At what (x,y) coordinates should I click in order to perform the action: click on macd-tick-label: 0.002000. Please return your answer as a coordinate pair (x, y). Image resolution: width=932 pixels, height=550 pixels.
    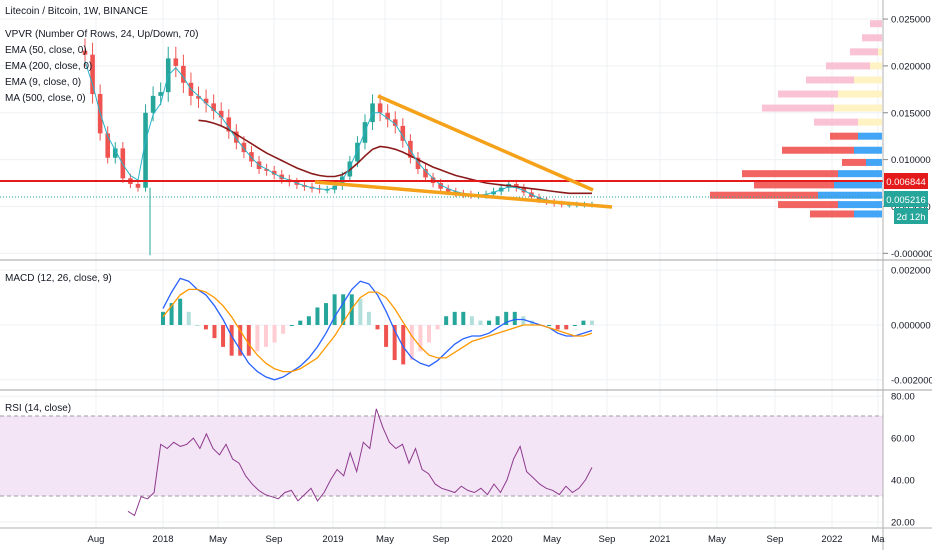
    Looking at the image, I should click on (911, 271).